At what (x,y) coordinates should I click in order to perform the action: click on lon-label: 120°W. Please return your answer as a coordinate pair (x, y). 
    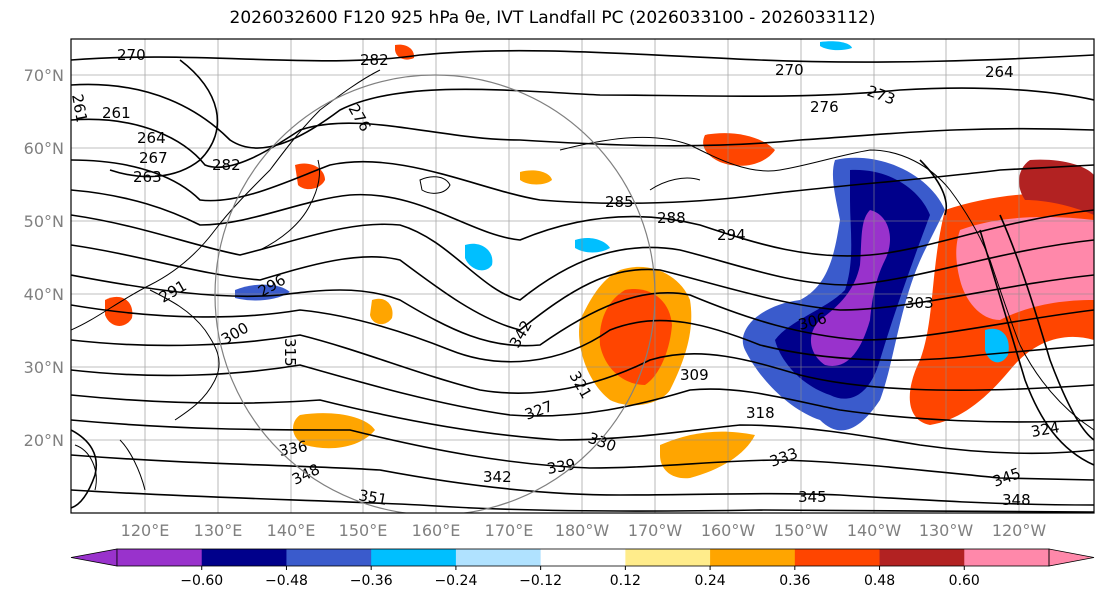
    Looking at the image, I should click on (1019, 530).